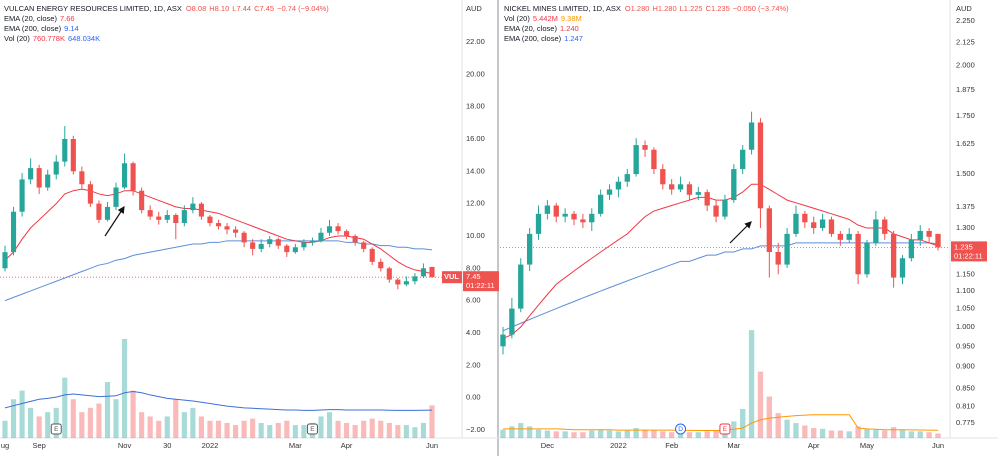  Describe the element at coordinates (56, 429) in the screenshot. I see `event-label: E` at that location.